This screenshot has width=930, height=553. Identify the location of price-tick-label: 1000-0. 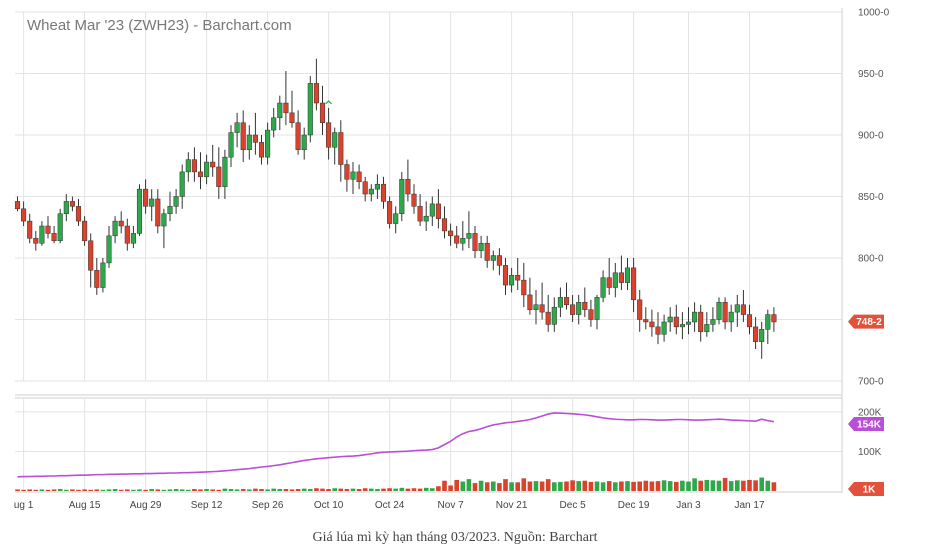
(874, 13).